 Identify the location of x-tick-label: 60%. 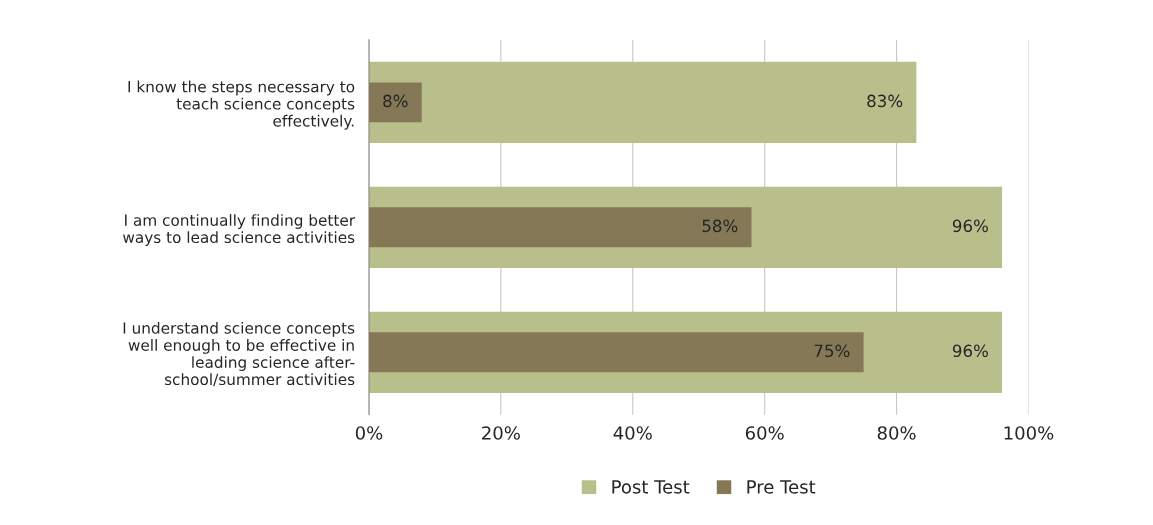
(764, 433).